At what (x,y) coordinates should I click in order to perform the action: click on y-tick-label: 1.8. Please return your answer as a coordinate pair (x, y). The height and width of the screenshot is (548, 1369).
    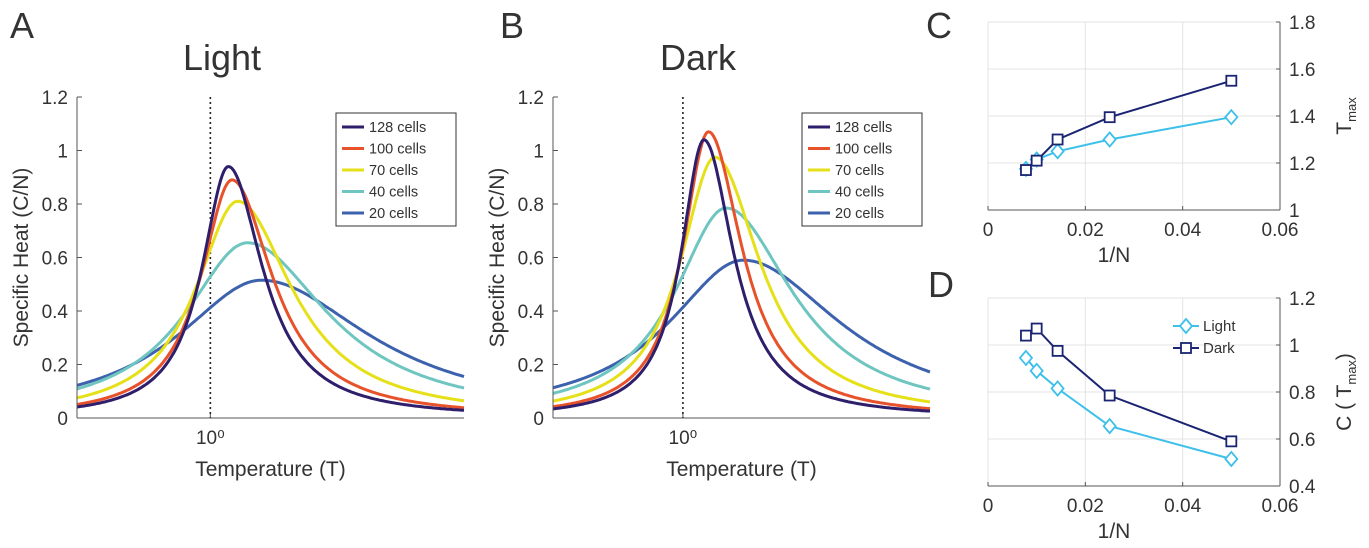
    Looking at the image, I should click on (1302, 23).